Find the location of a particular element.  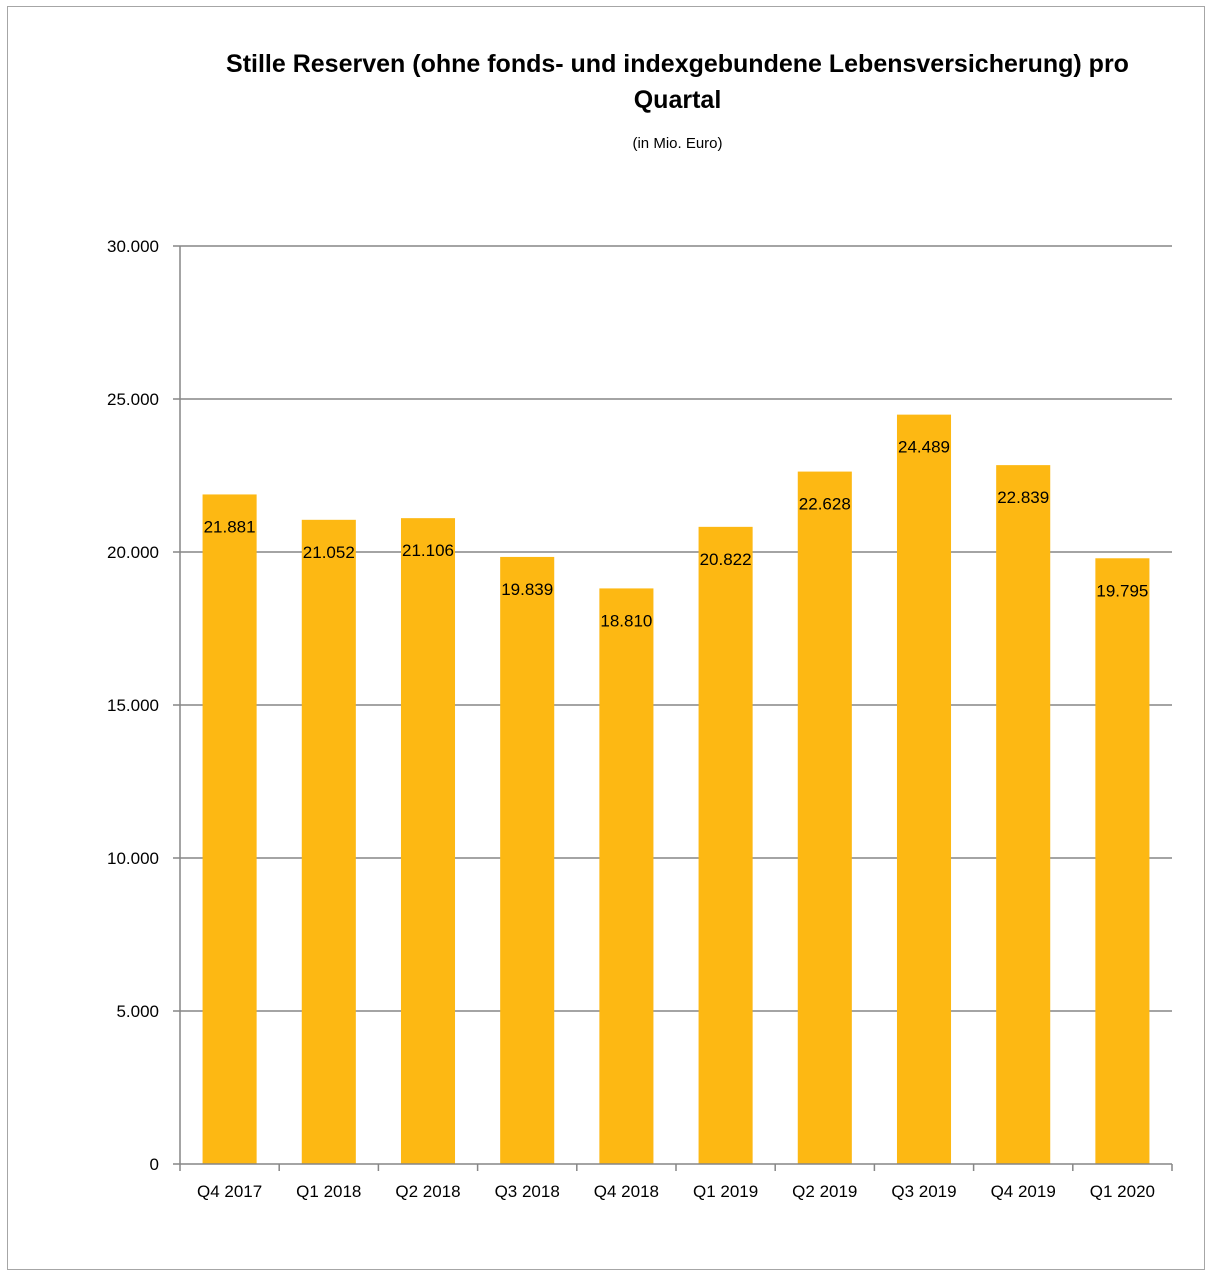

y-tick-label: 20.000 is located at coordinates (133, 552).